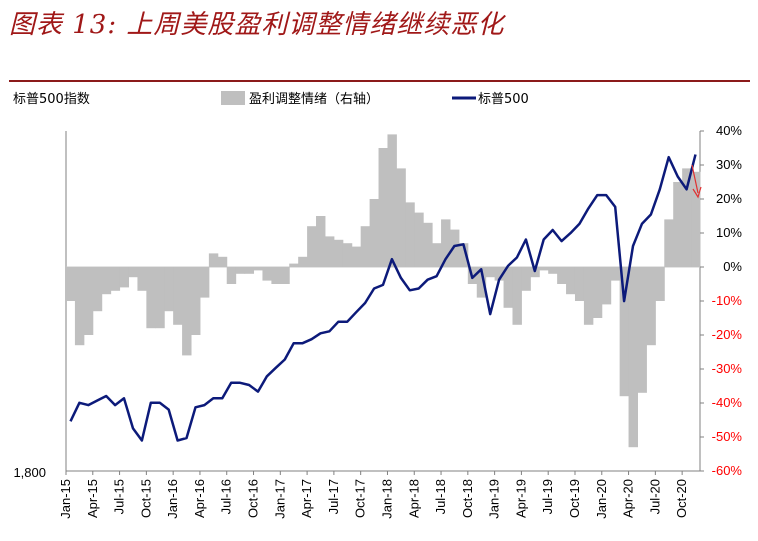 The height and width of the screenshot is (541, 758). I want to click on right-tick-label: -10%, so click(727, 300).